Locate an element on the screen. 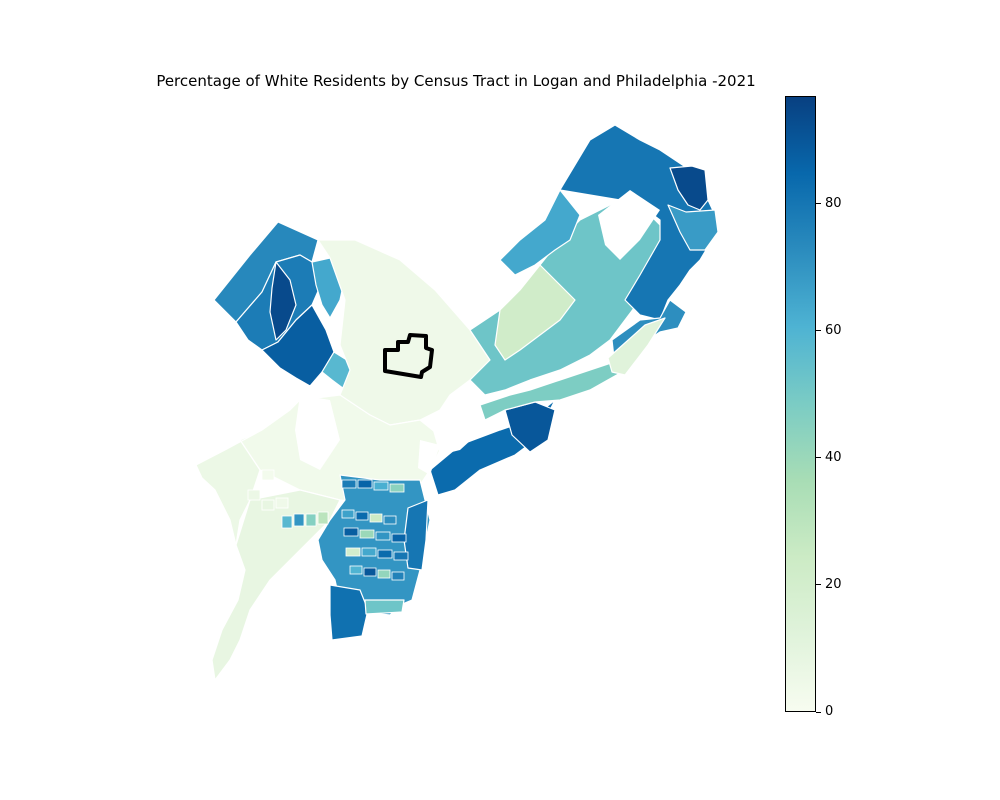  colorbar-tick-label: 60 is located at coordinates (833, 330).